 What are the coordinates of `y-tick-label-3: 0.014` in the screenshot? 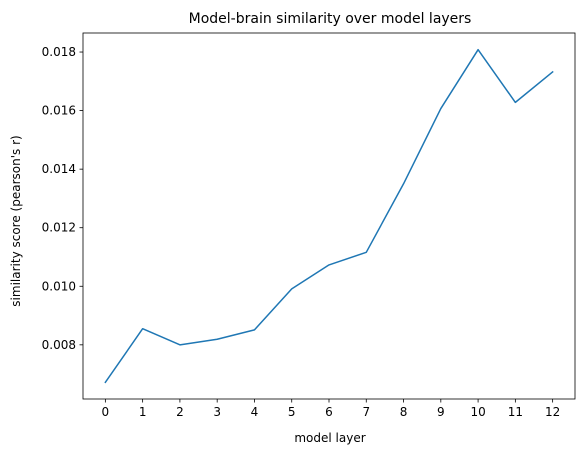 It's located at (59, 169).